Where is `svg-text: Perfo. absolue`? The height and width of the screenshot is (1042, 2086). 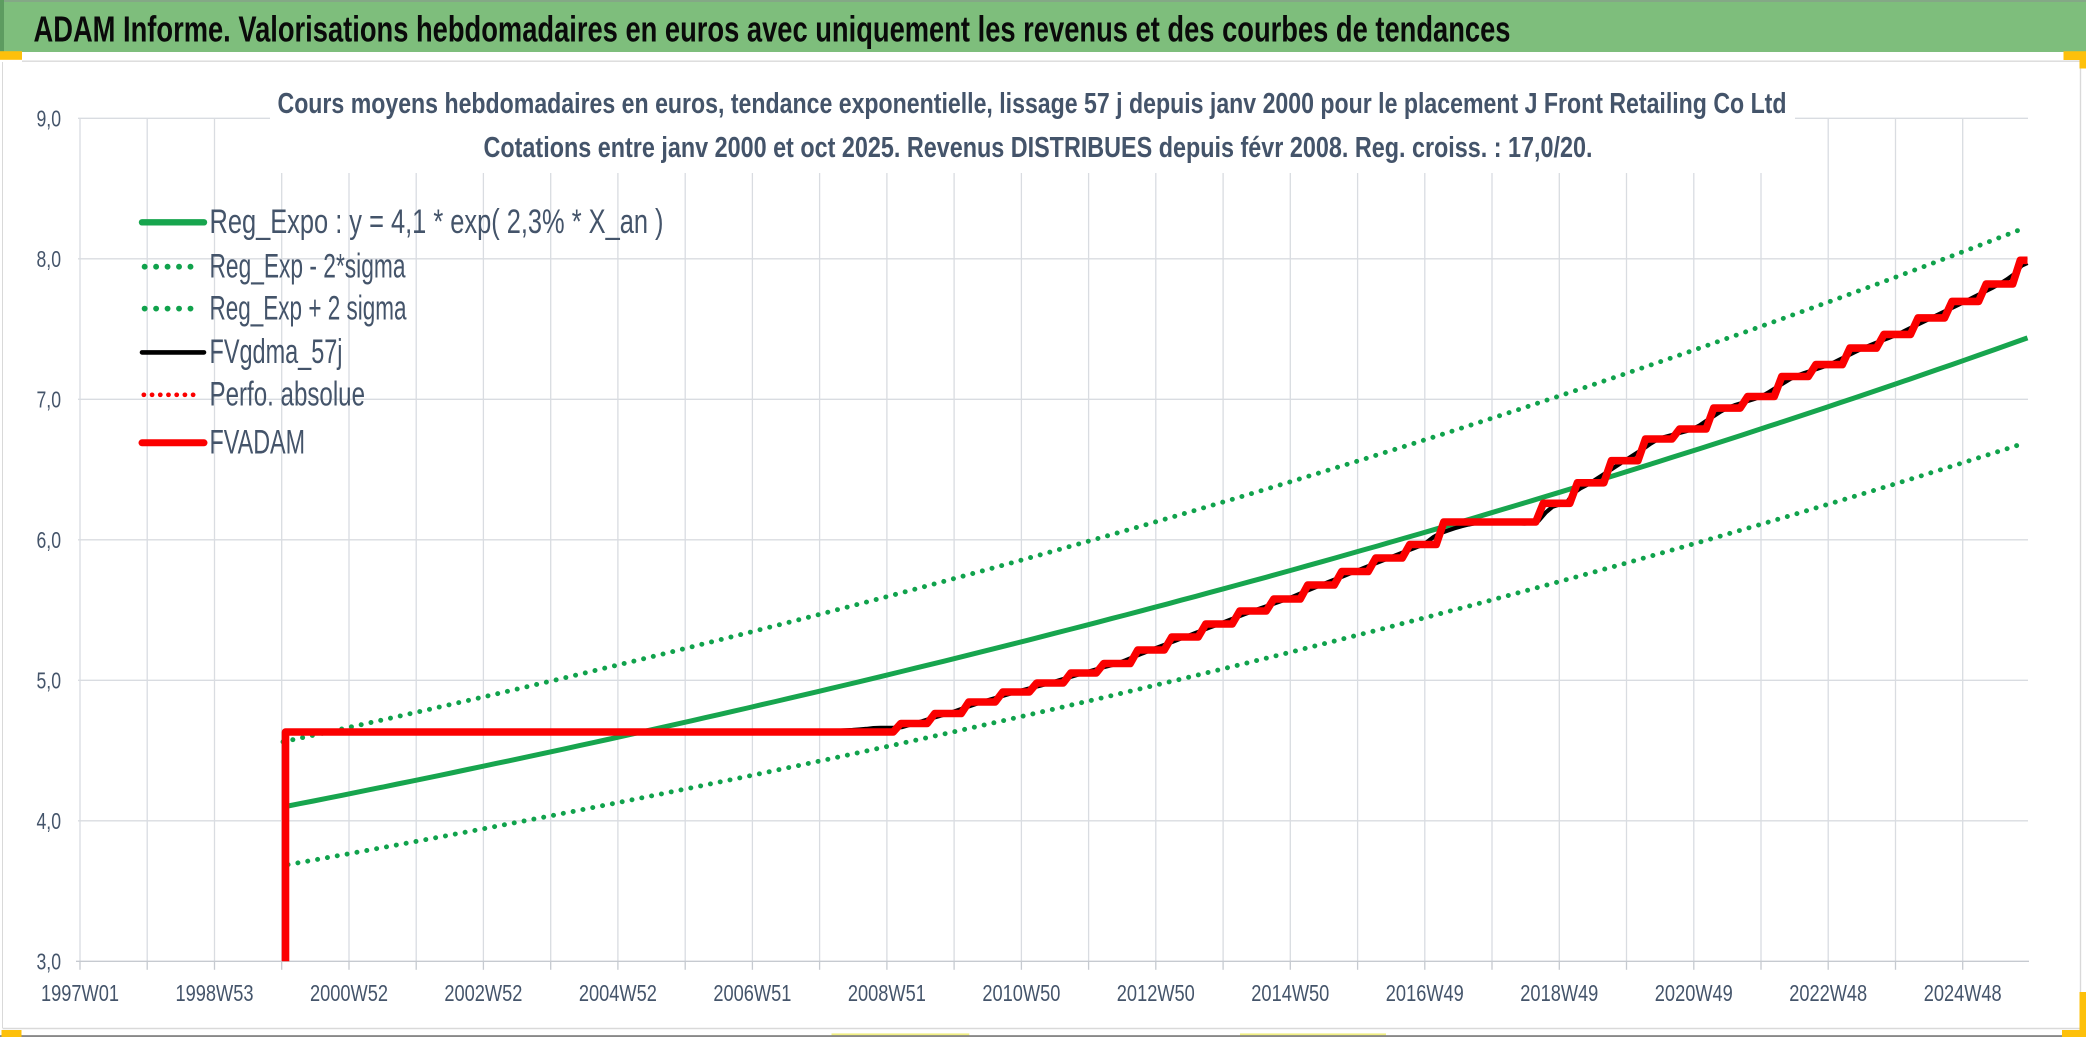 svg-text: Perfo. absolue is located at coordinates (288, 395).